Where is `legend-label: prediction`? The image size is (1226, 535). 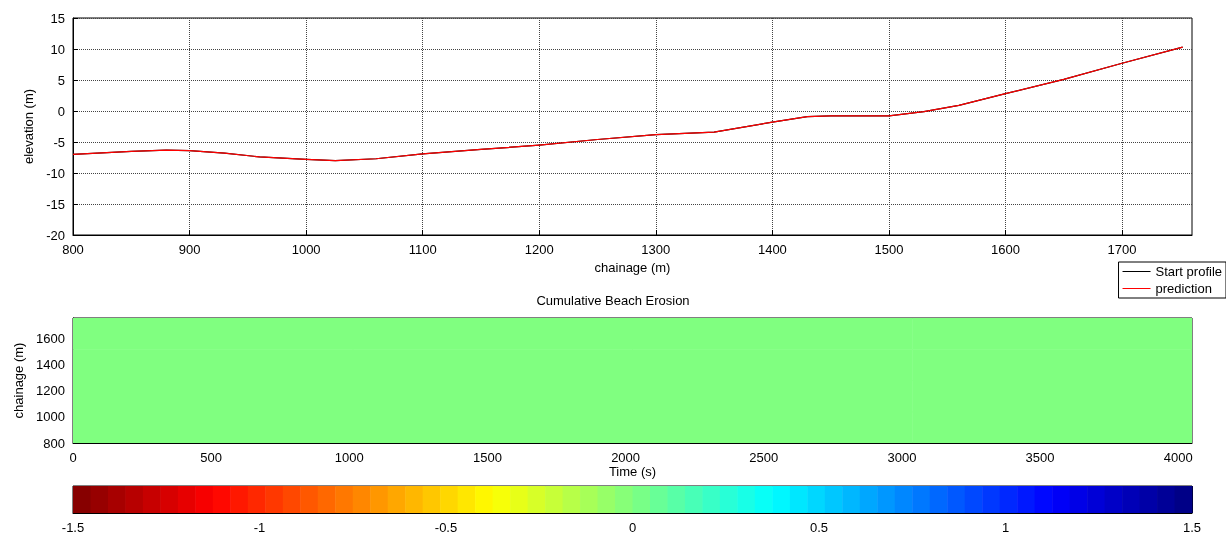
legend-label: prediction is located at coordinates (1183, 288).